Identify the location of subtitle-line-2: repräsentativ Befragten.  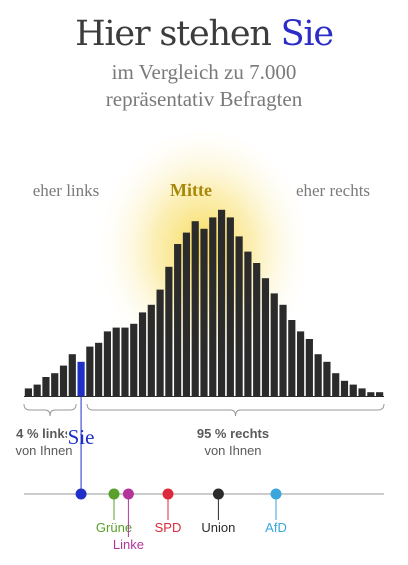
(204, 99).